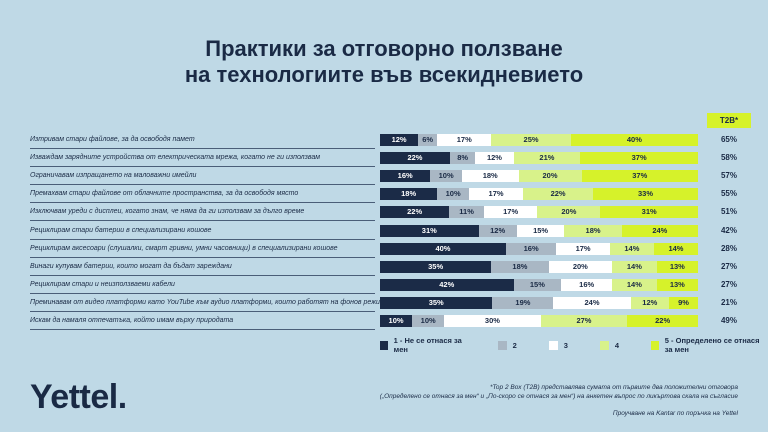 Image resolution: width=768 pixels, height=432 pixels. I want to click on legend-label: 2, so click(514, 345).